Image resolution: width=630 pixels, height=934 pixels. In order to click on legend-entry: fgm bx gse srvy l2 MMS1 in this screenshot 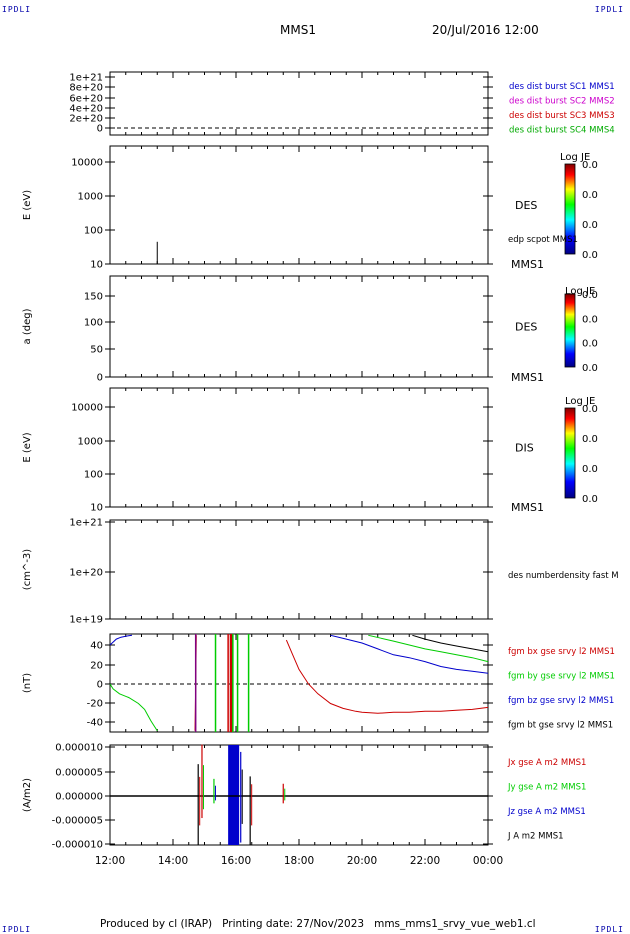, I will do `click(561, 652)`.